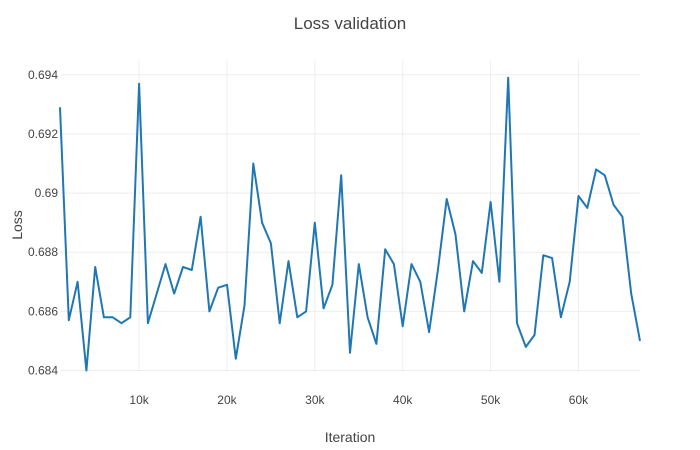  Describe the element at coordinates (315, 400) in the screenshot. I see `x-tick-label: 30k` at that location.